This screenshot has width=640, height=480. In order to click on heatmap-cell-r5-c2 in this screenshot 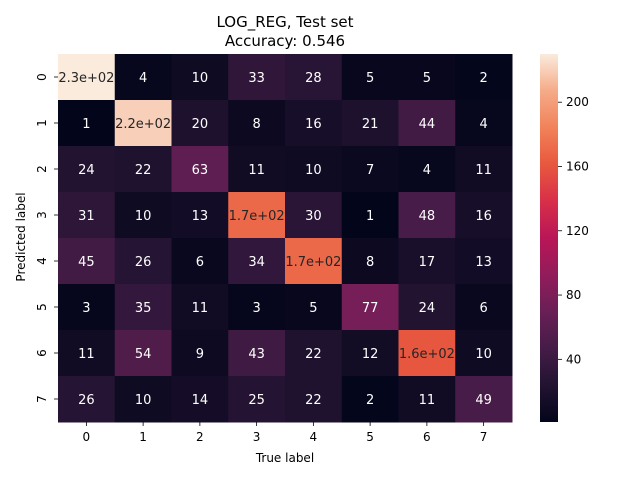, I will do `click(200, 307)`.